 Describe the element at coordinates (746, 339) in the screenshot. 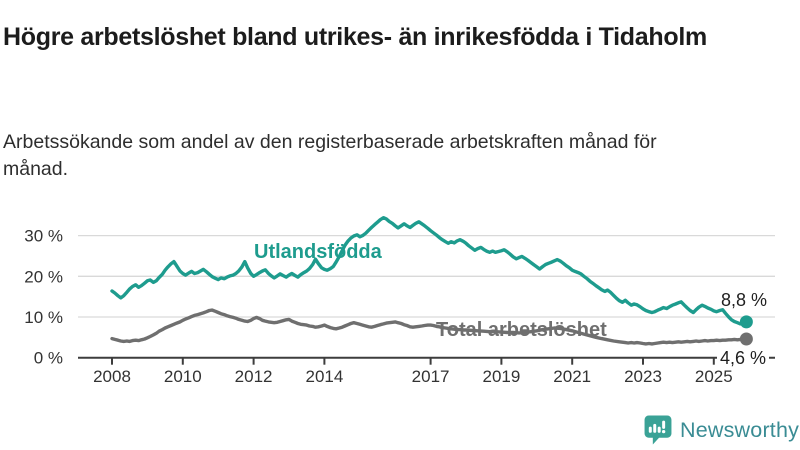

I see `series-end-dot-total` at that location.